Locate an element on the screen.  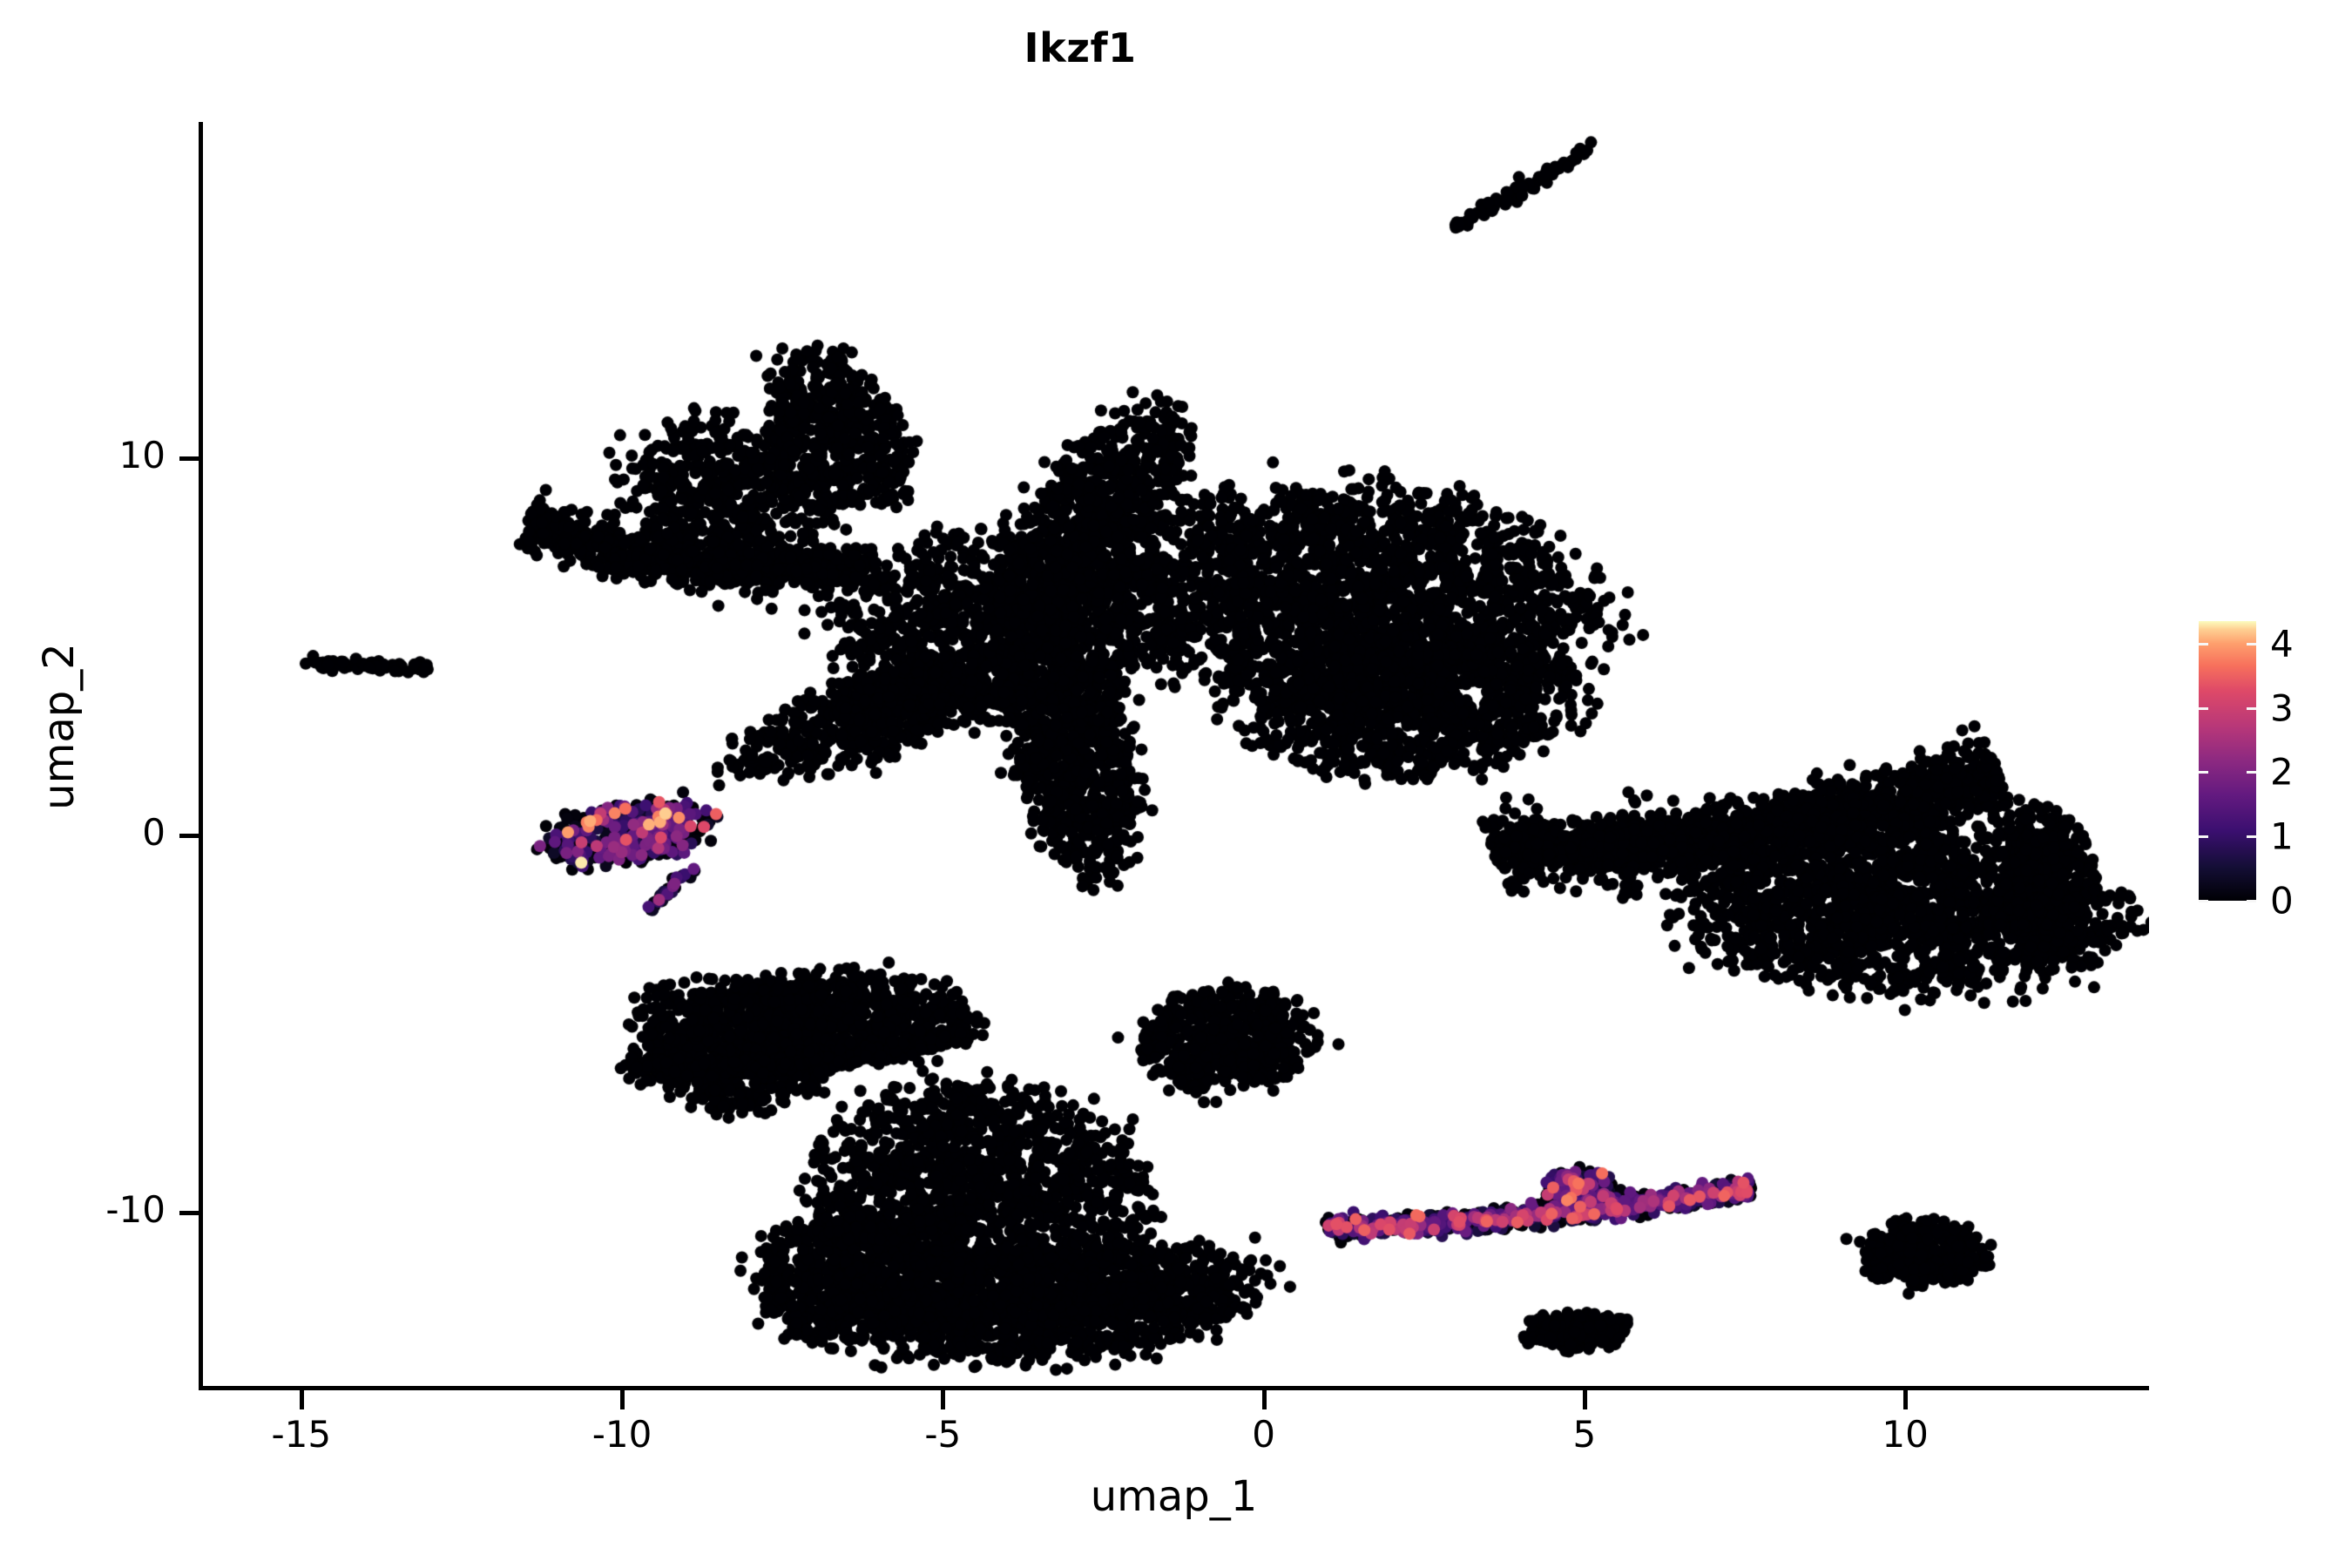
colorbar-tick-label: 4 is located at coordinates (2282, 644).